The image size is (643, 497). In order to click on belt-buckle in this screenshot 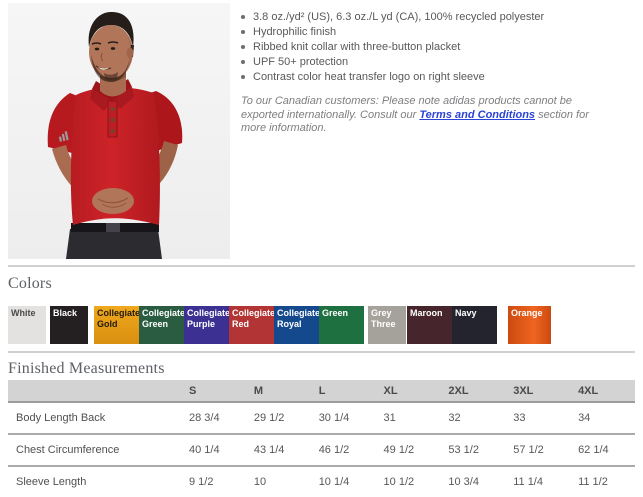, I will do `click(113, 227)`.